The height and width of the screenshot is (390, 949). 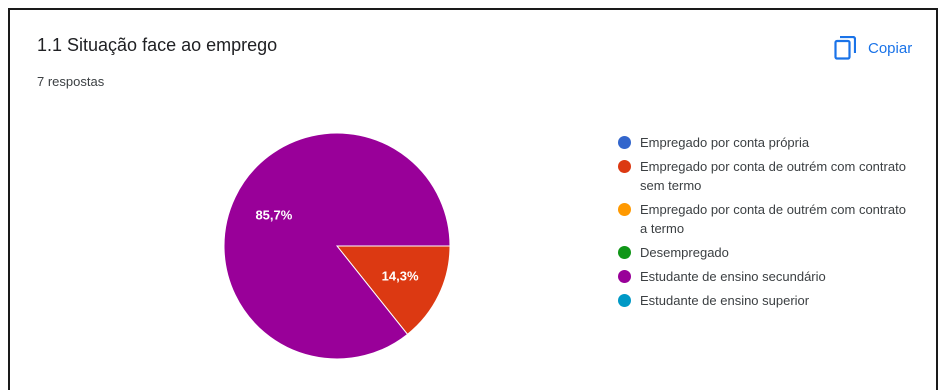 I want to click on pie-chart: 14,3% 85,7%, so click(x=337, y=246).